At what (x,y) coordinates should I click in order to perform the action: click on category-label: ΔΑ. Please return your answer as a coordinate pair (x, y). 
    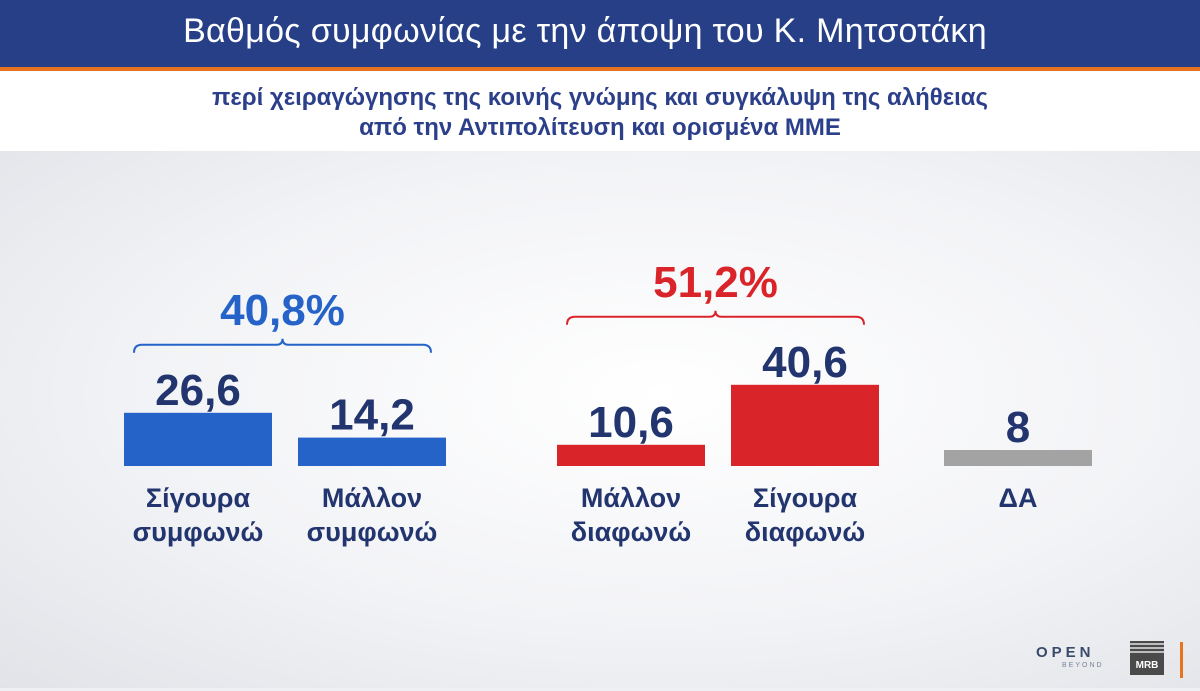
    Looking at the image, I should click on (1018, 498).